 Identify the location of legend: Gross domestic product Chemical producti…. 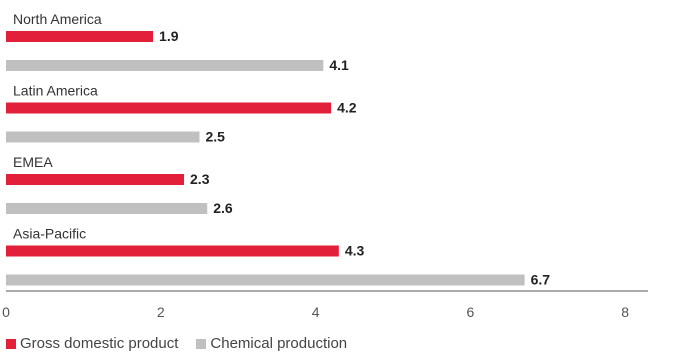
(185, 343).